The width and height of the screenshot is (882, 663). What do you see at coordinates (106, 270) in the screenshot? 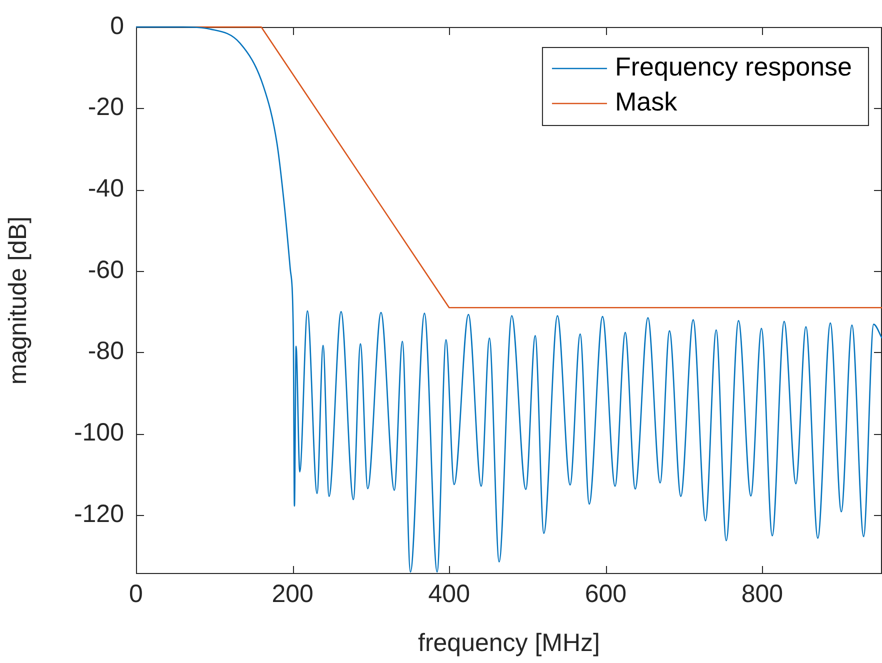
I see `y-tick-label: -60` at bounding box center [106, 270].